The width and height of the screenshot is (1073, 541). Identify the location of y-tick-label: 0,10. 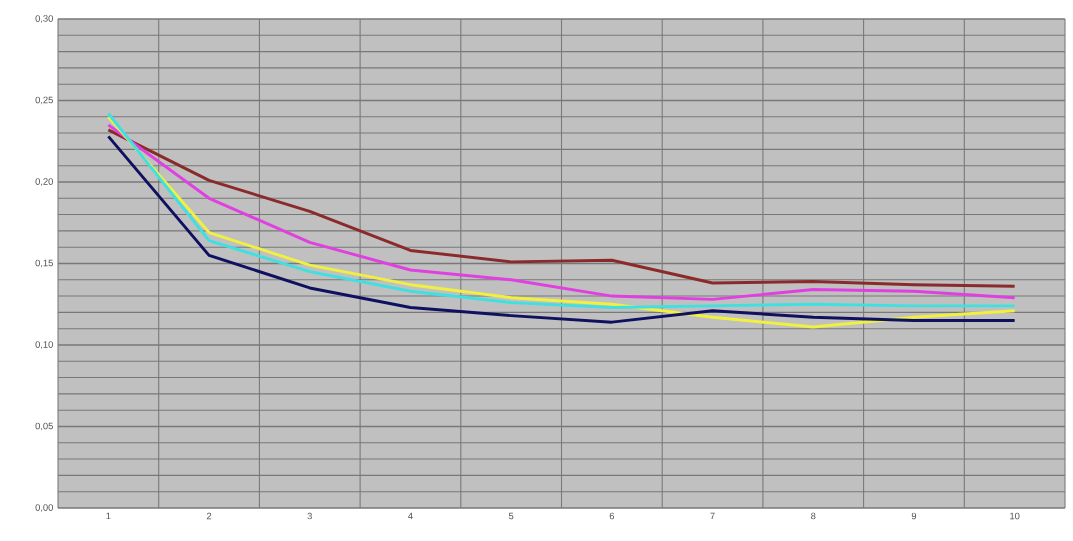
(44, 345).